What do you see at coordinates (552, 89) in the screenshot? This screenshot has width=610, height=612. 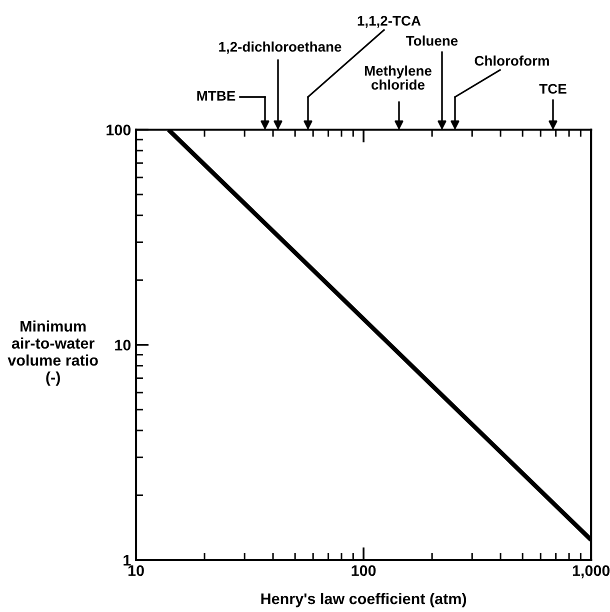 I see `text: TCE` at bounding box center [552, 89].